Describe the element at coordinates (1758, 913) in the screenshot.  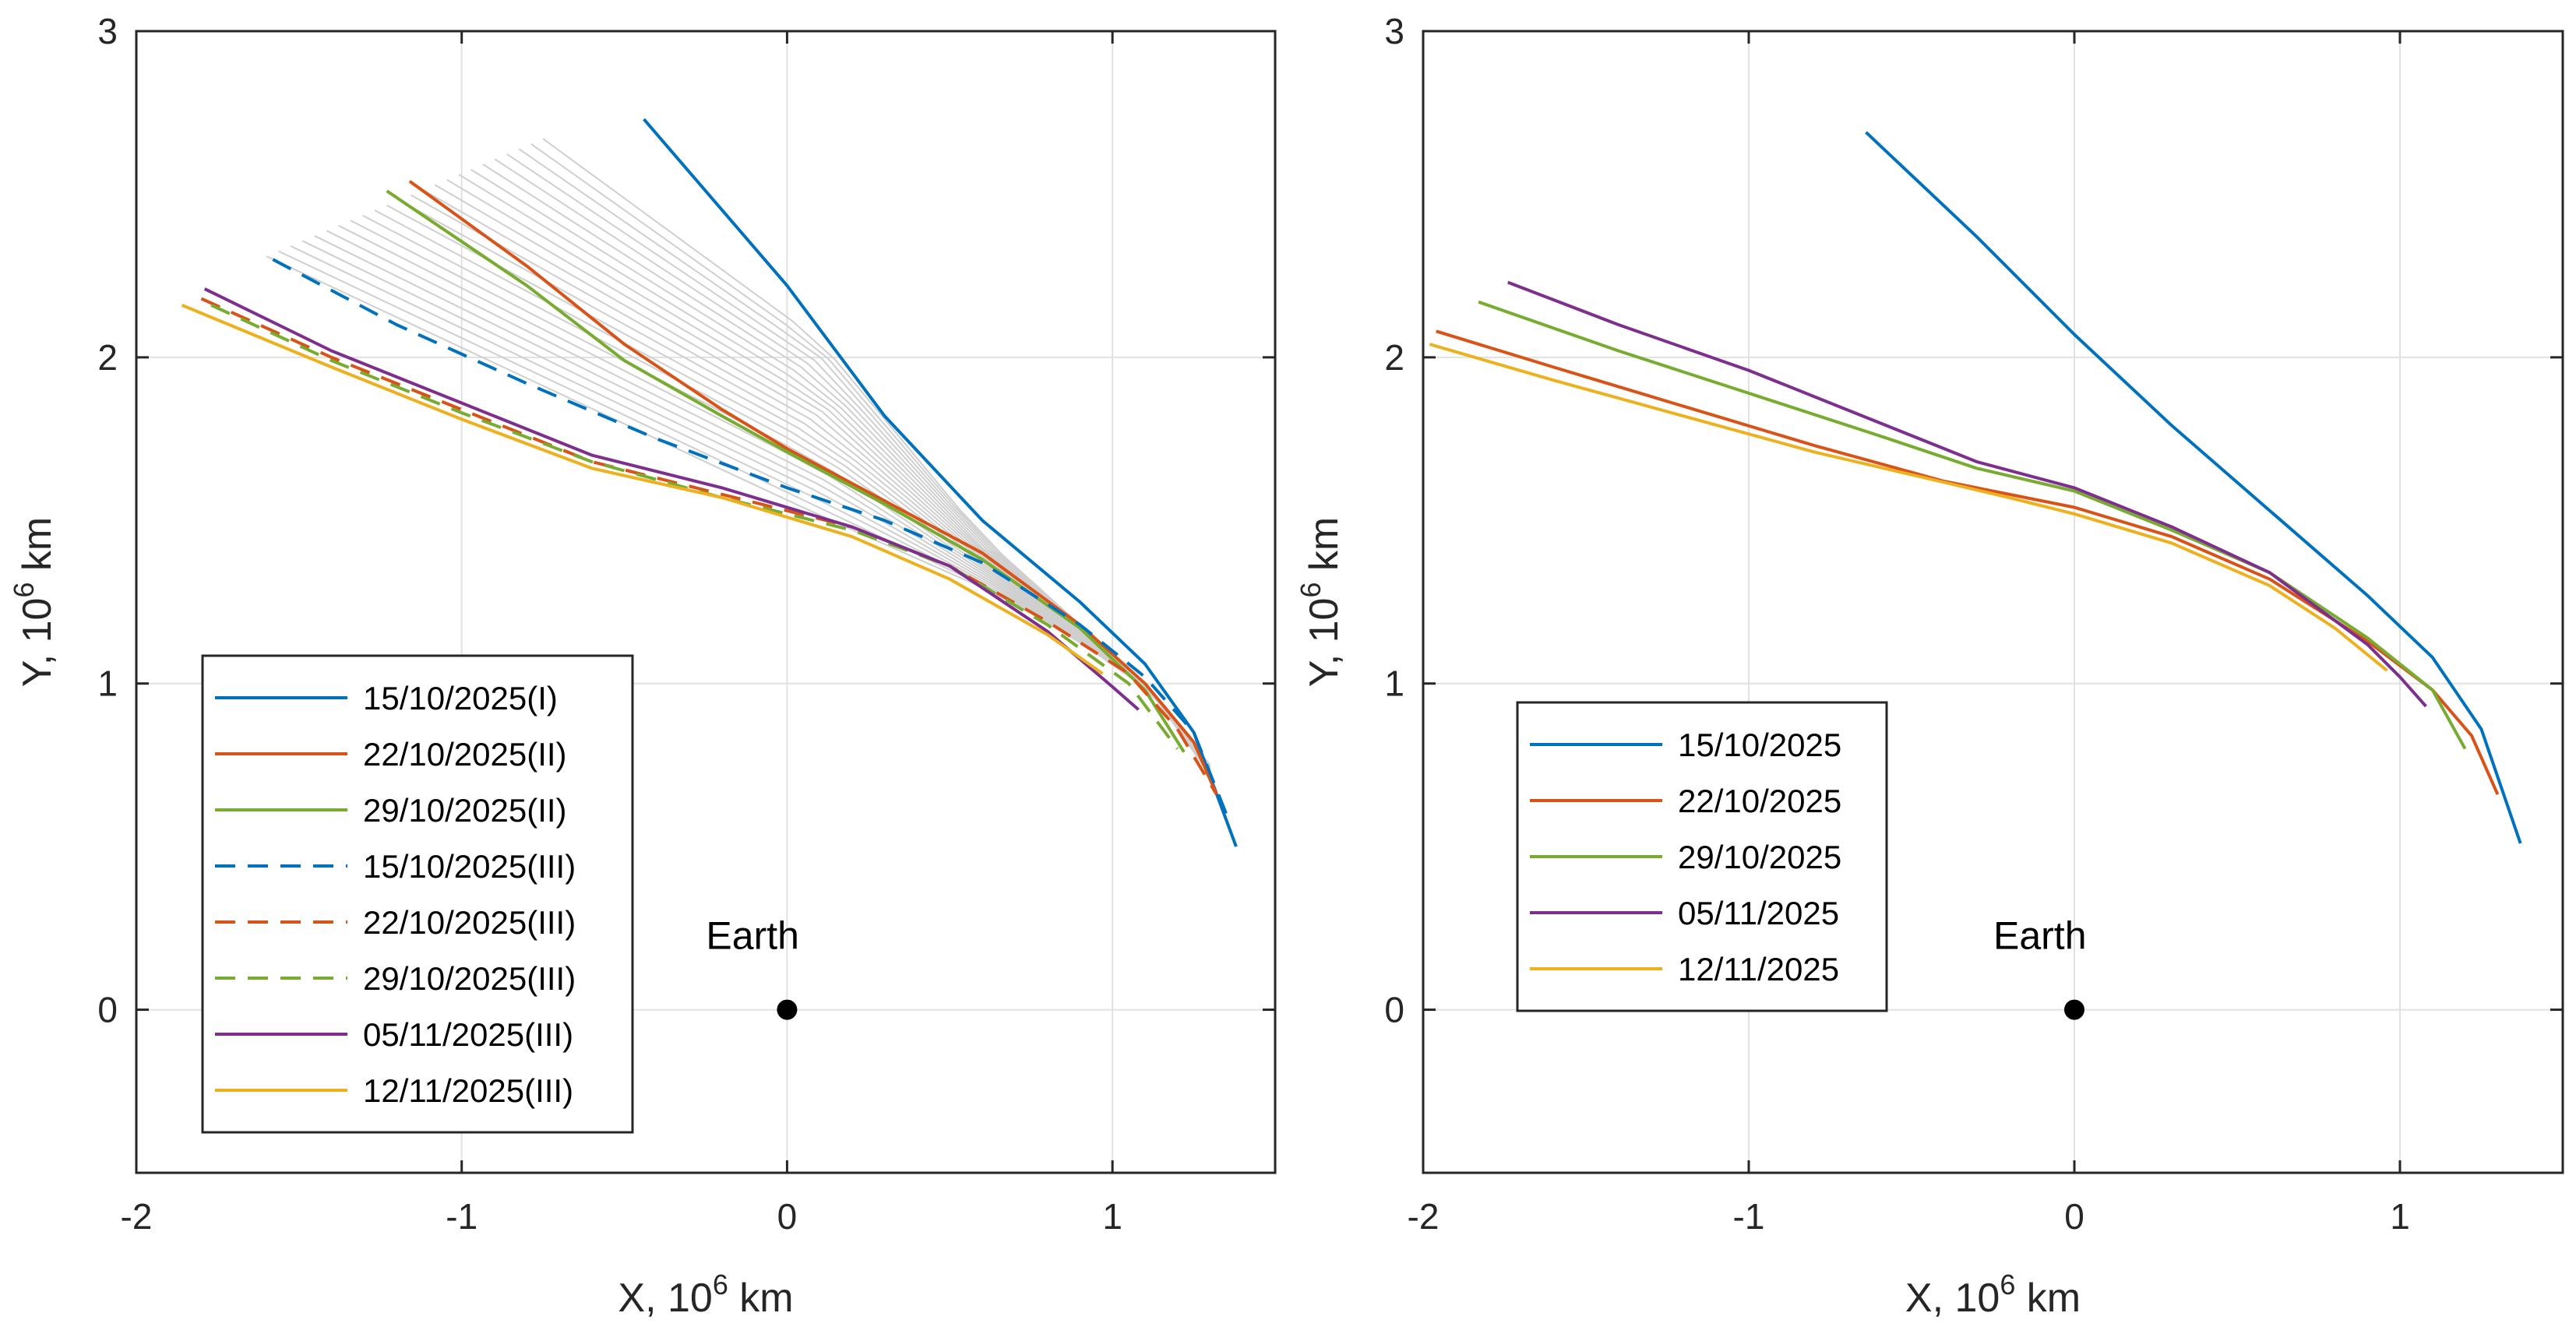
I see `legend-label: 05/11/2025` at that location.